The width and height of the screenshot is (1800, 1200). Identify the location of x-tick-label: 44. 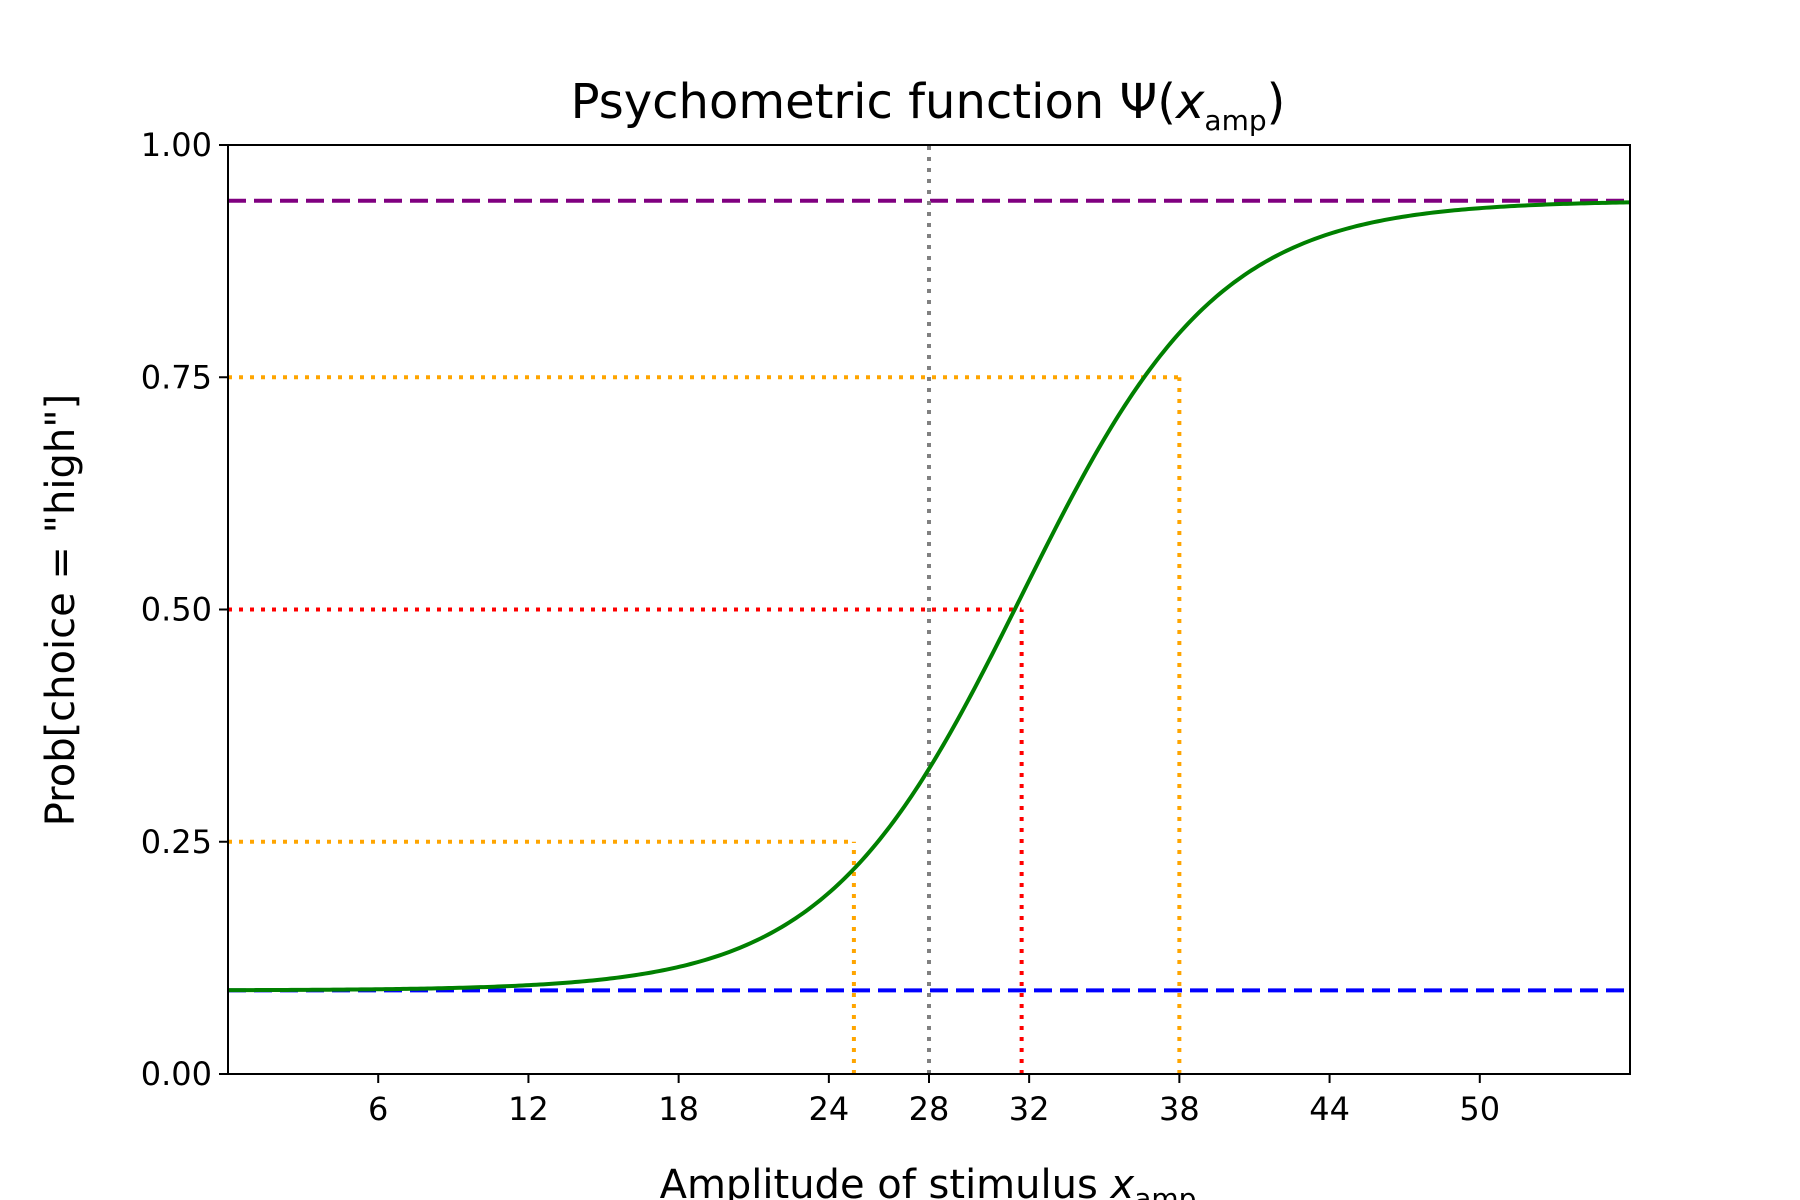
(1329, 1109).